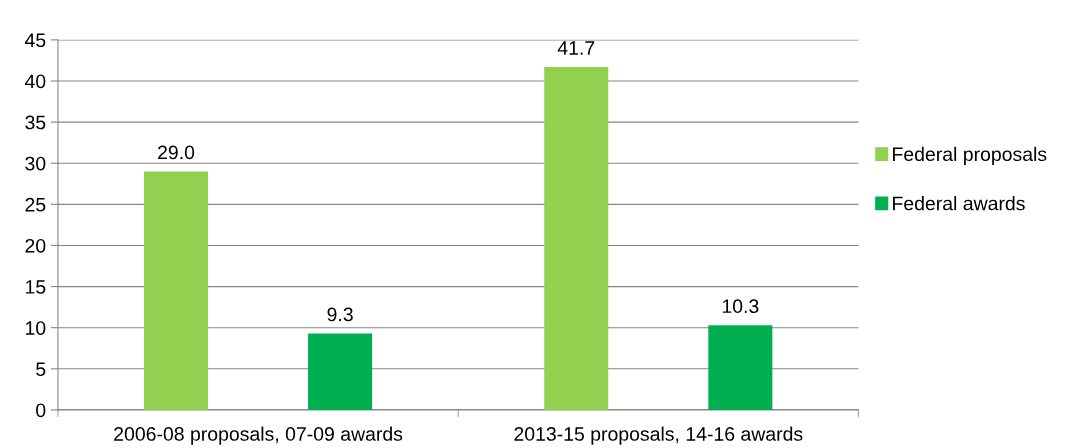 This screenshot has height=448, width=1073. What do you see at coordinates (35, 287) in the screenshot?
I see `y-tick-label: 15` at bounding box center [35, 287].